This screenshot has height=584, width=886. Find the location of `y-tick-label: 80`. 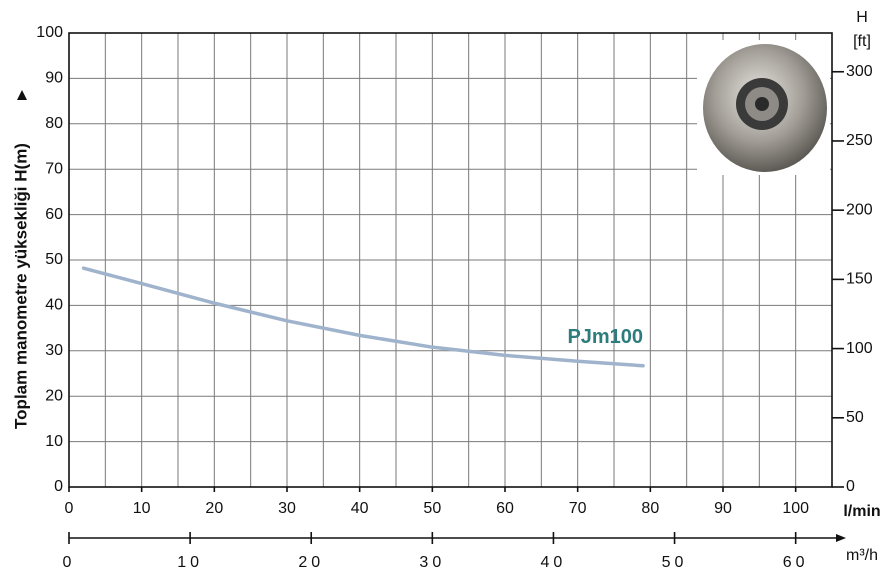

y-tick-label: 80 is located at coordinates (54, 123).